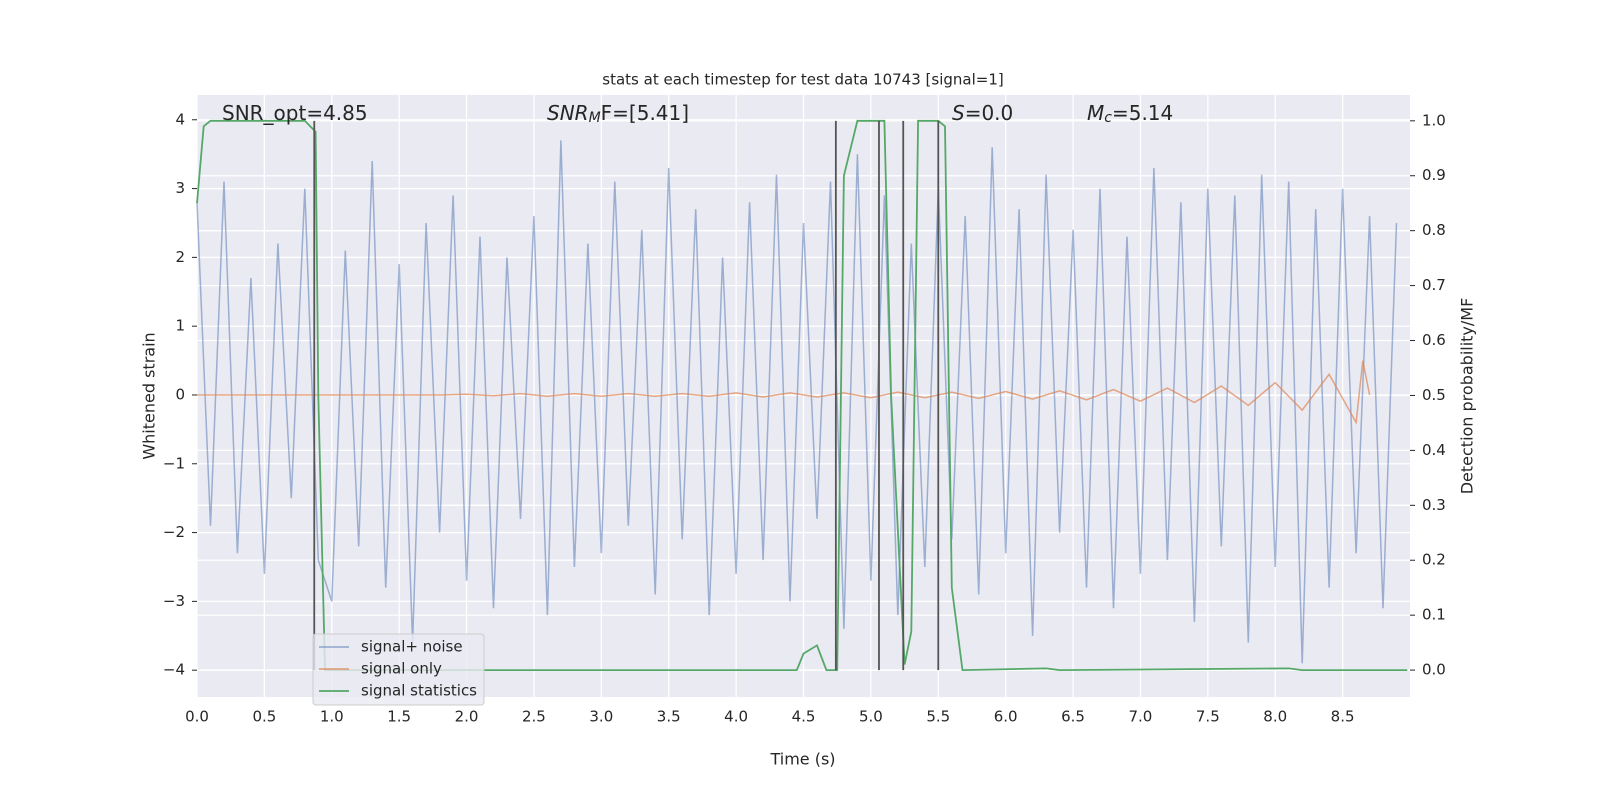  I want to click on series-line, so click(784, 392).